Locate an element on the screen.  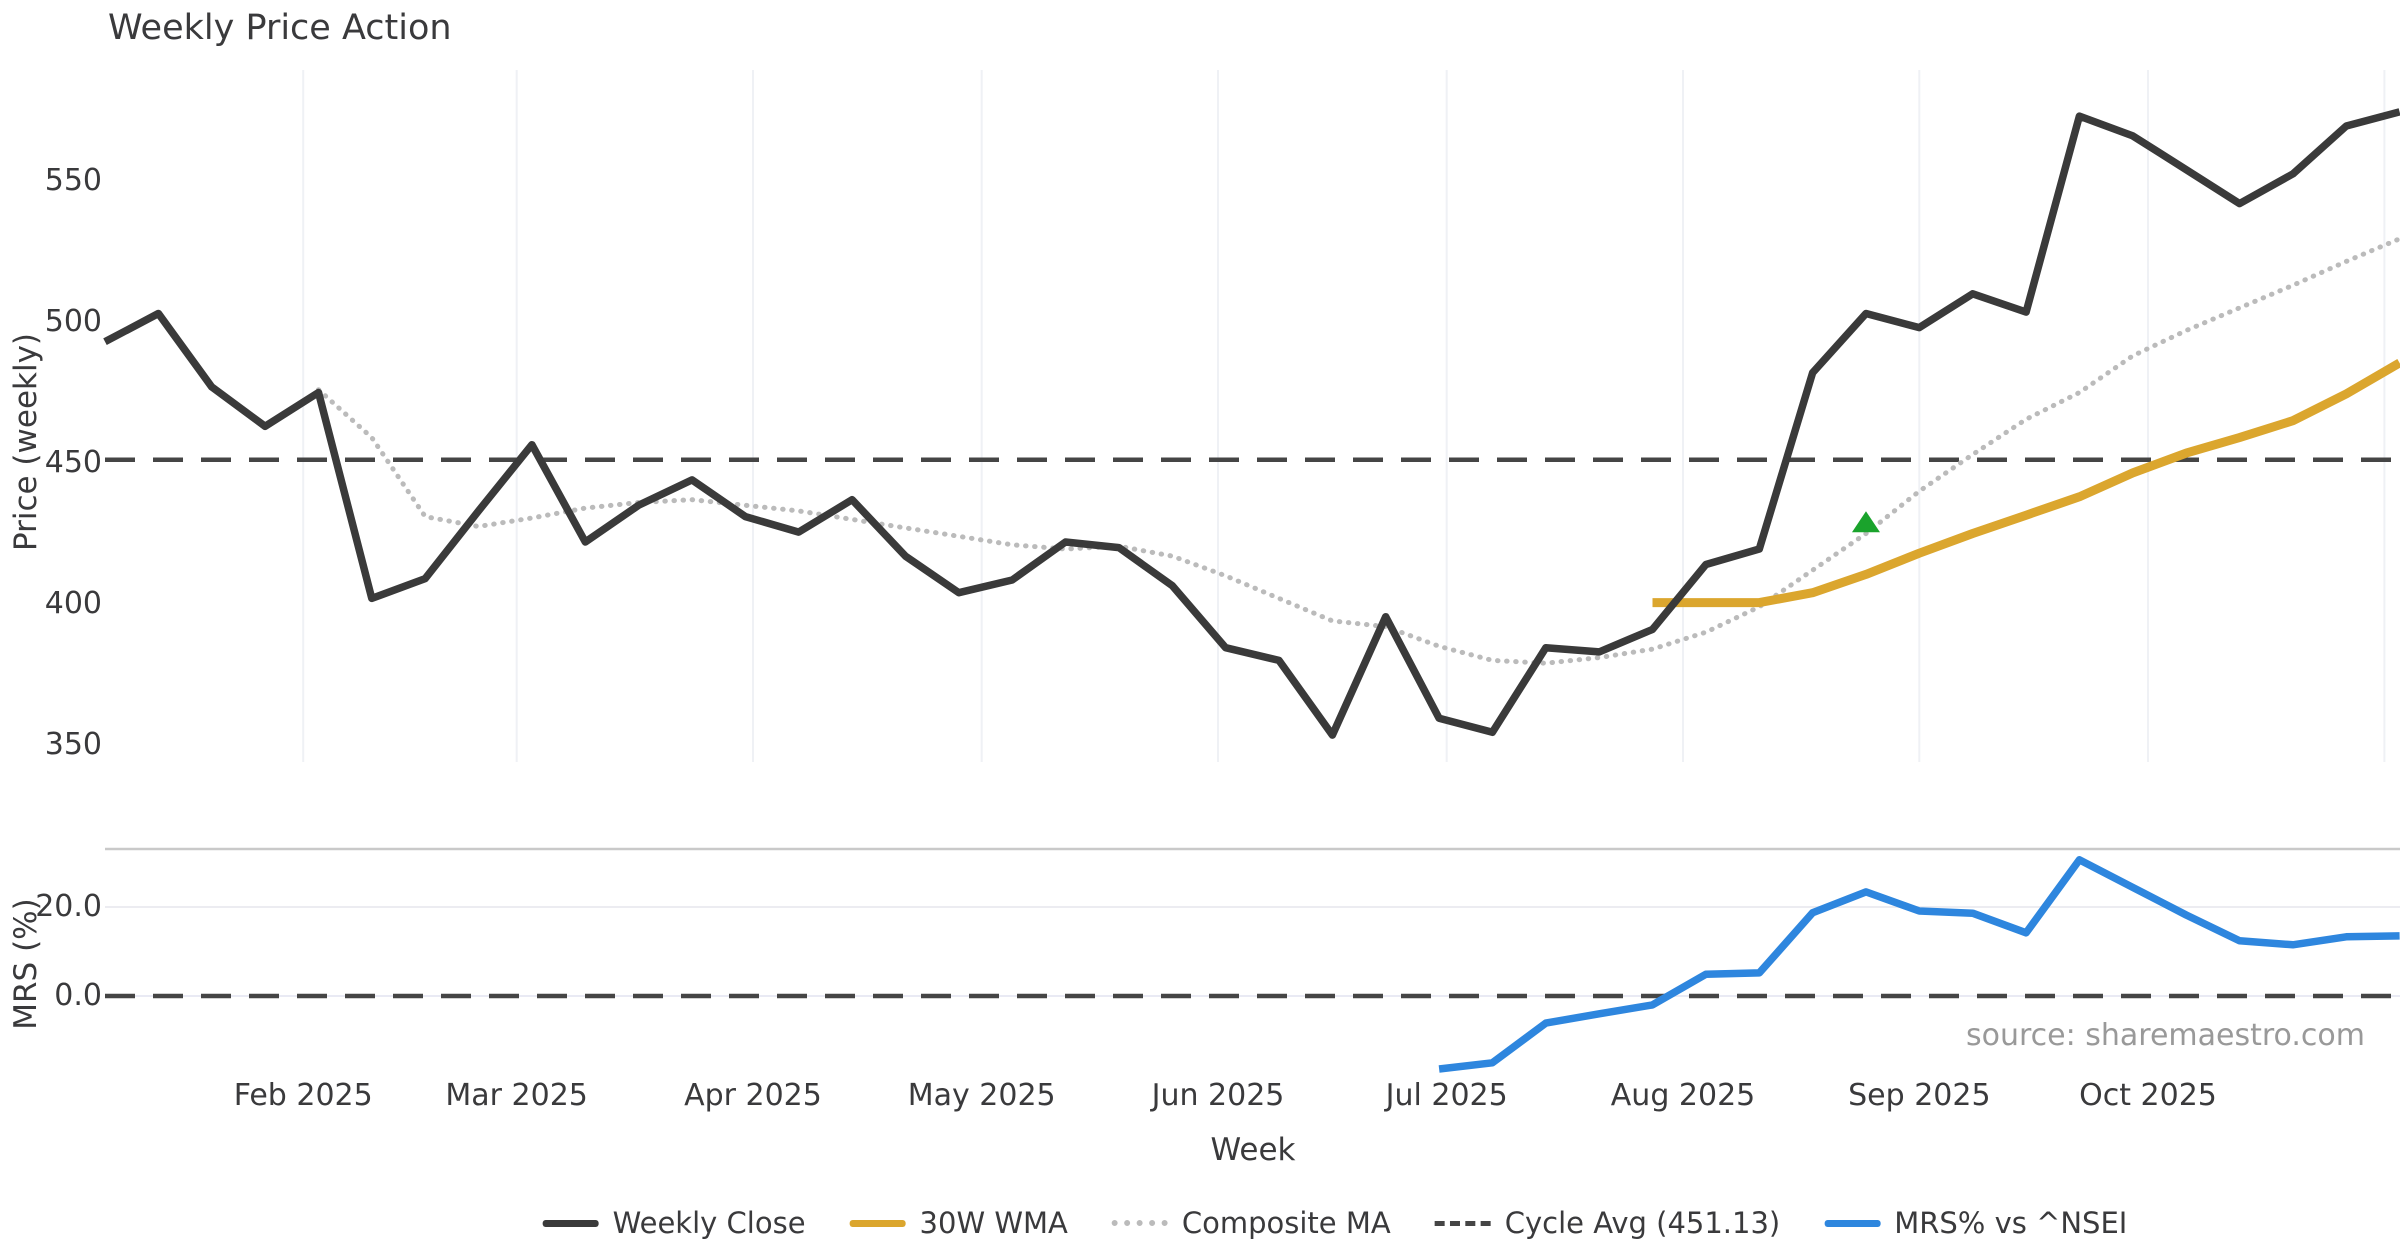
legend-item: 30W WMA is located at coordinates (958, 1223).